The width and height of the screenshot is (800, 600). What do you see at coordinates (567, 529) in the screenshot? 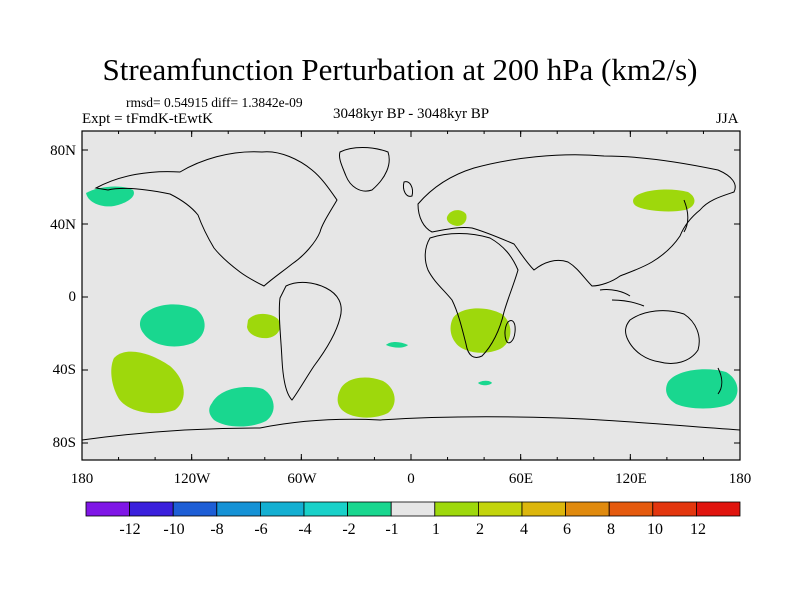
I see `colorbar-label: 6` at bounding box center [567, 529].